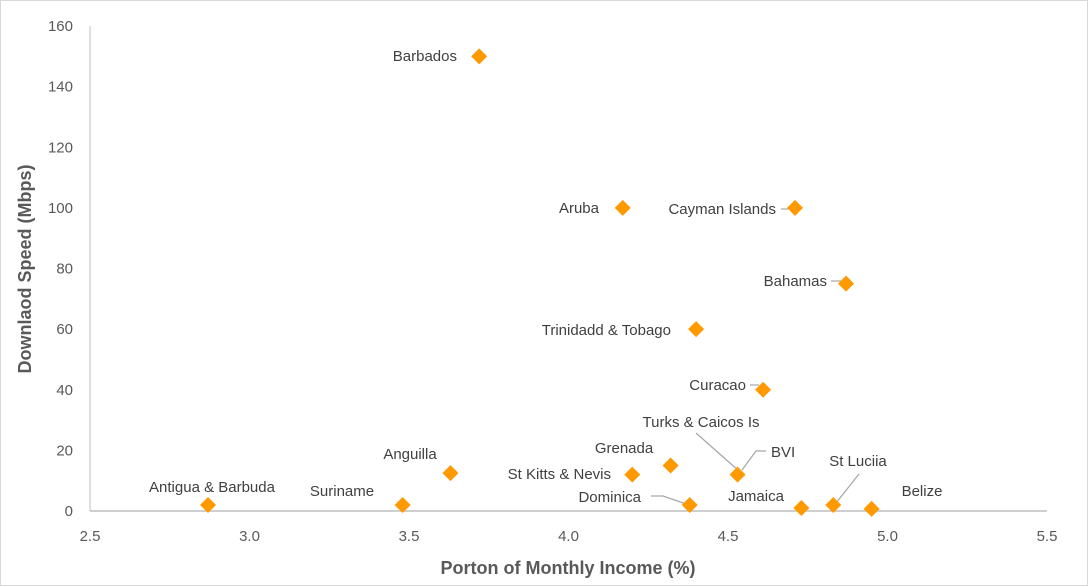 The height and width of the screenshot is (587, 1088). Describe the element at coordinates (410, 454) in the screenshot. I see `point-label: Anguilla` at that location.